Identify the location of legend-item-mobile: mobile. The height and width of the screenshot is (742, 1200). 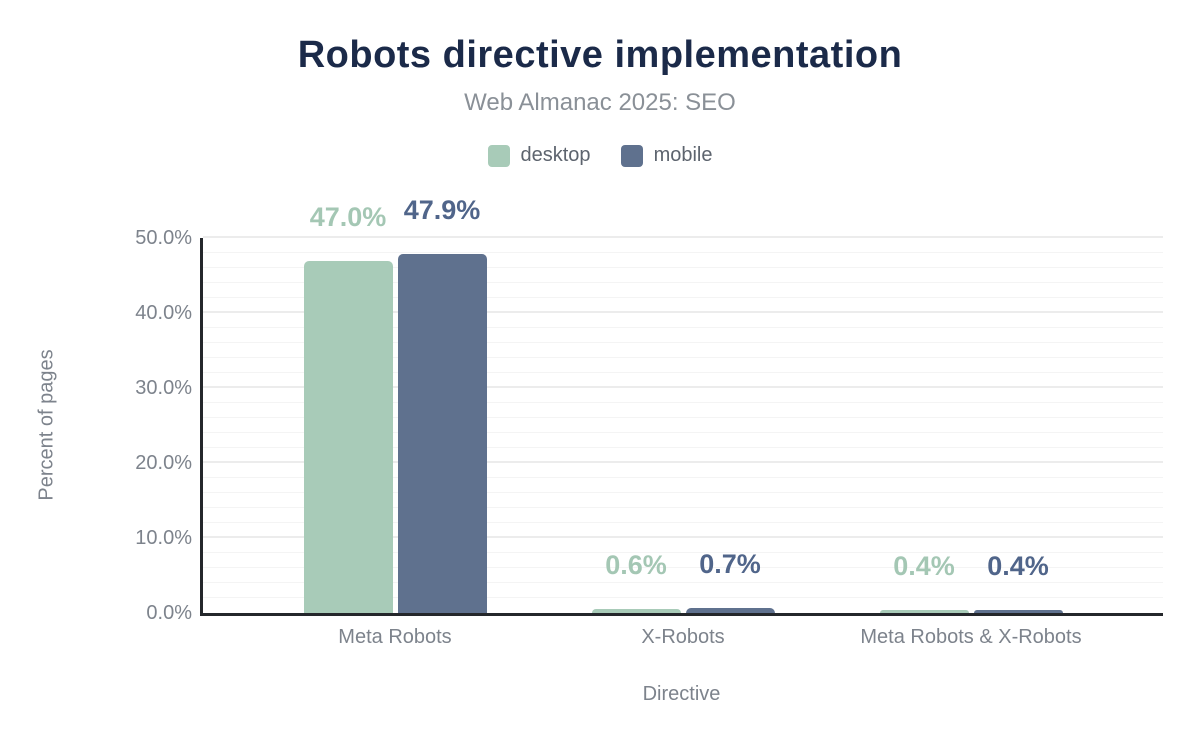
(666, 155).